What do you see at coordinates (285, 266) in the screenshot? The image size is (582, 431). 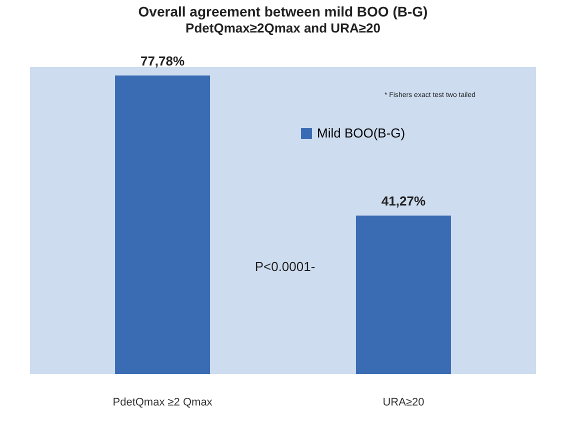 I see `annotation: P<0.0001-` at bounding box center [285, 266].